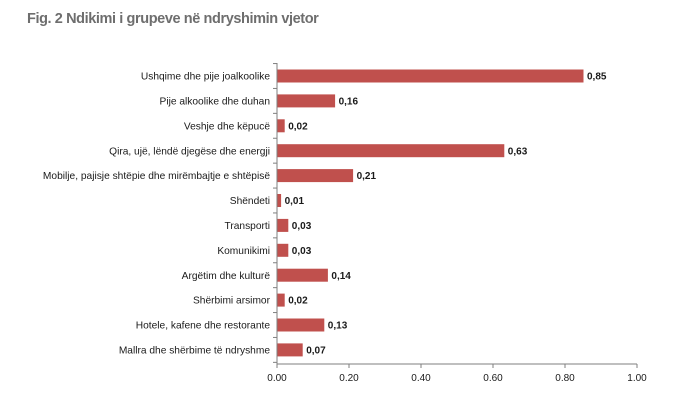 The height and width of the screenshot is (403, 684). I want to click on category-label: Veshje dhe këpucë, so click(227, 126).